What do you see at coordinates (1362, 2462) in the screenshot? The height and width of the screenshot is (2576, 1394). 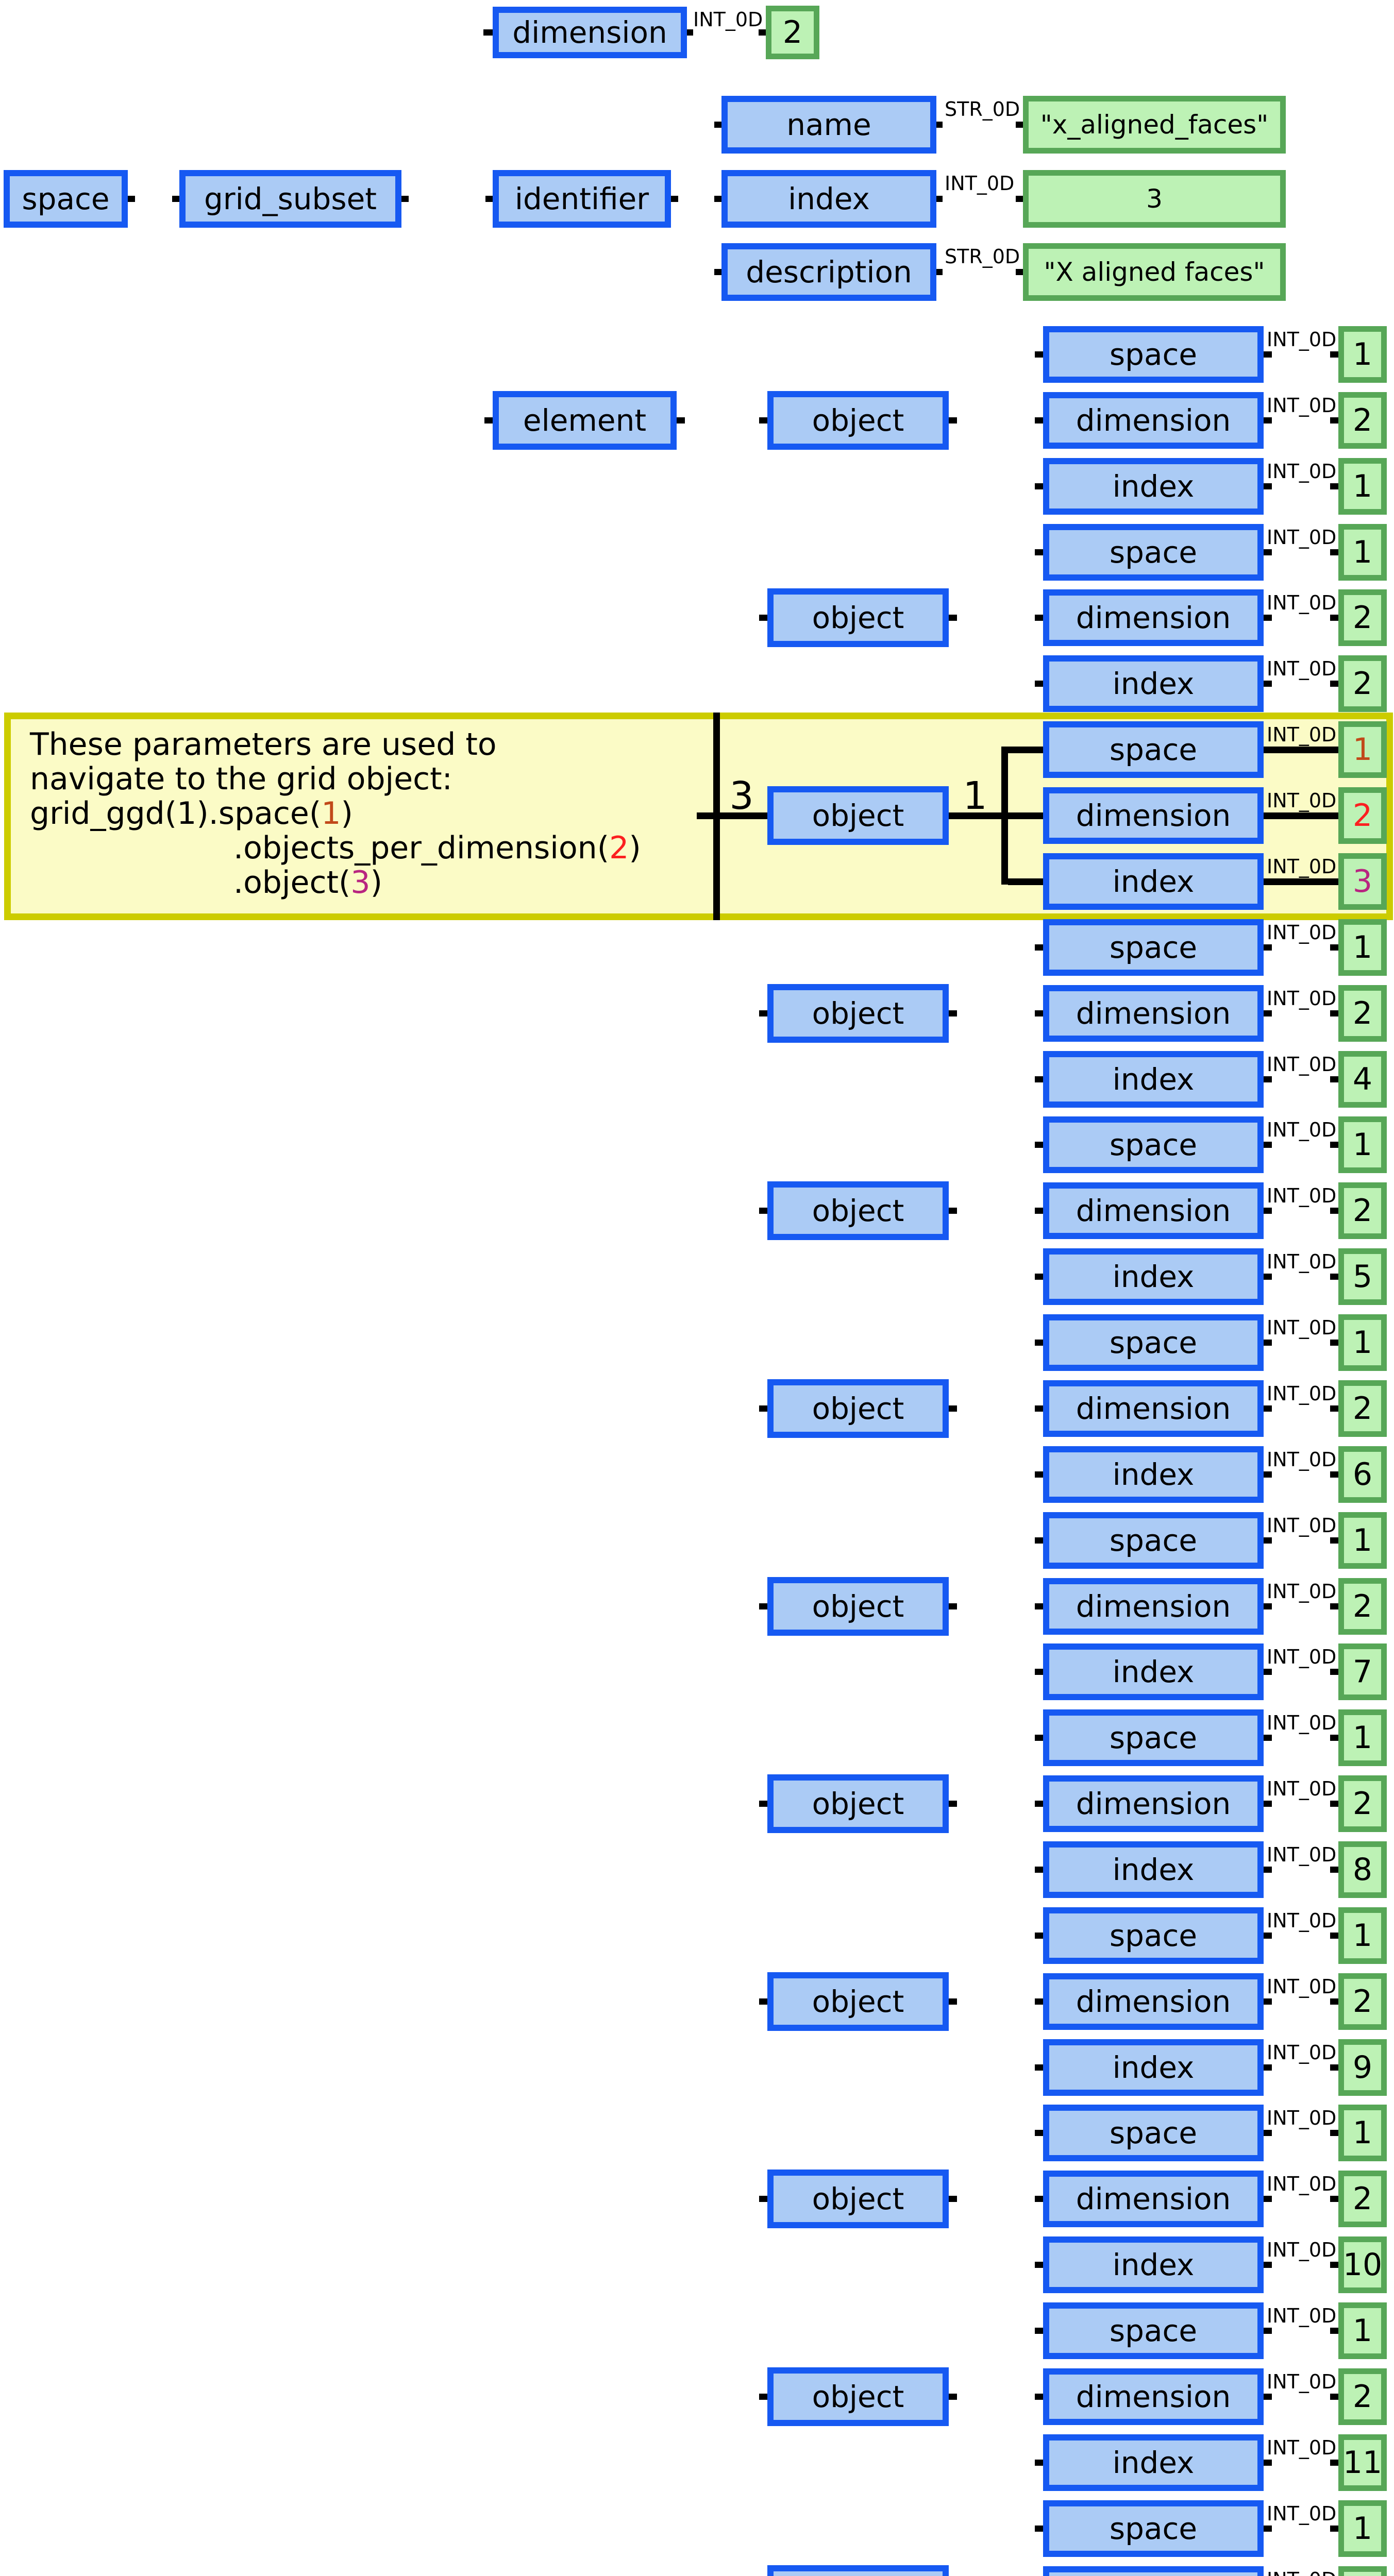 I see `value-index: 11` at bounding box center [1362, 2462].